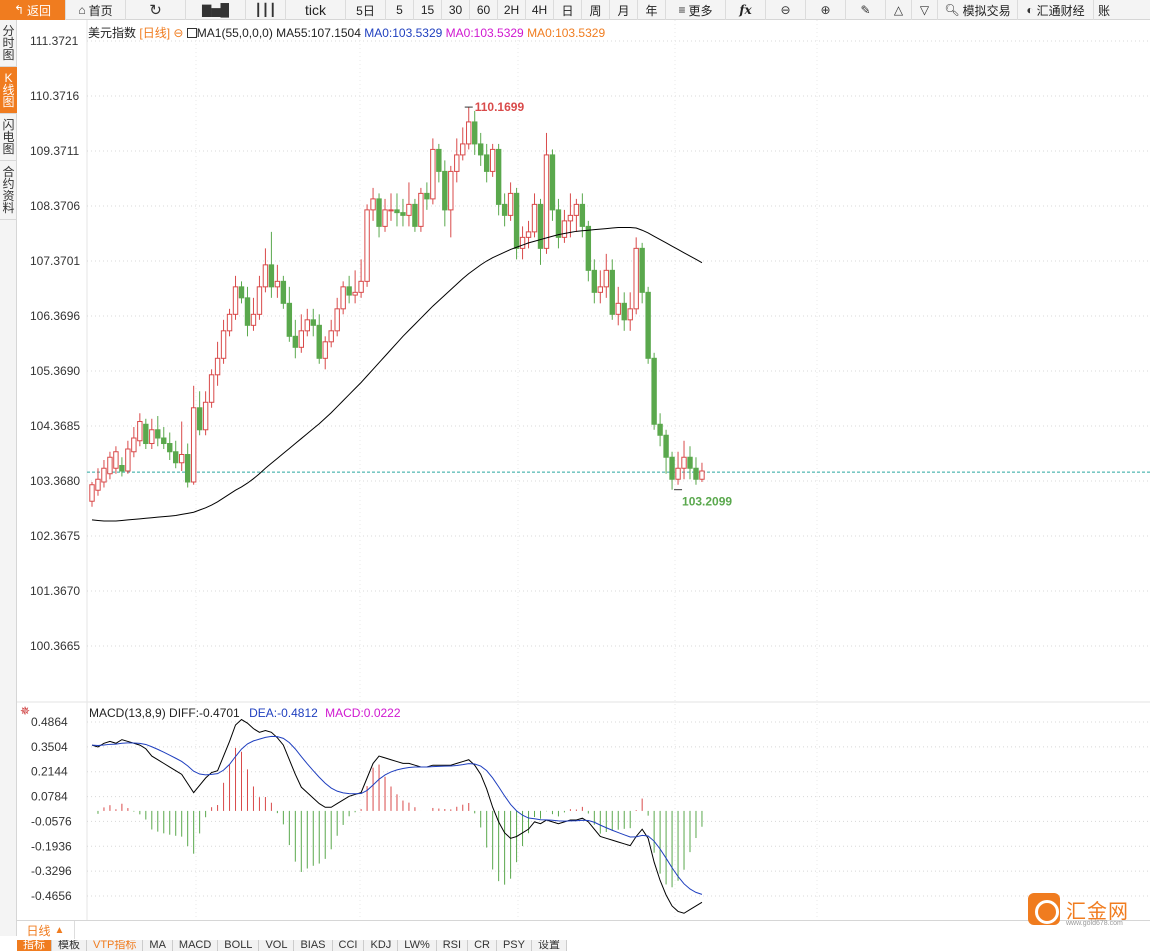  Describe the element at coordinates (69, 945) in the screenshot. I see `indicator-tab: 模板` at that location.